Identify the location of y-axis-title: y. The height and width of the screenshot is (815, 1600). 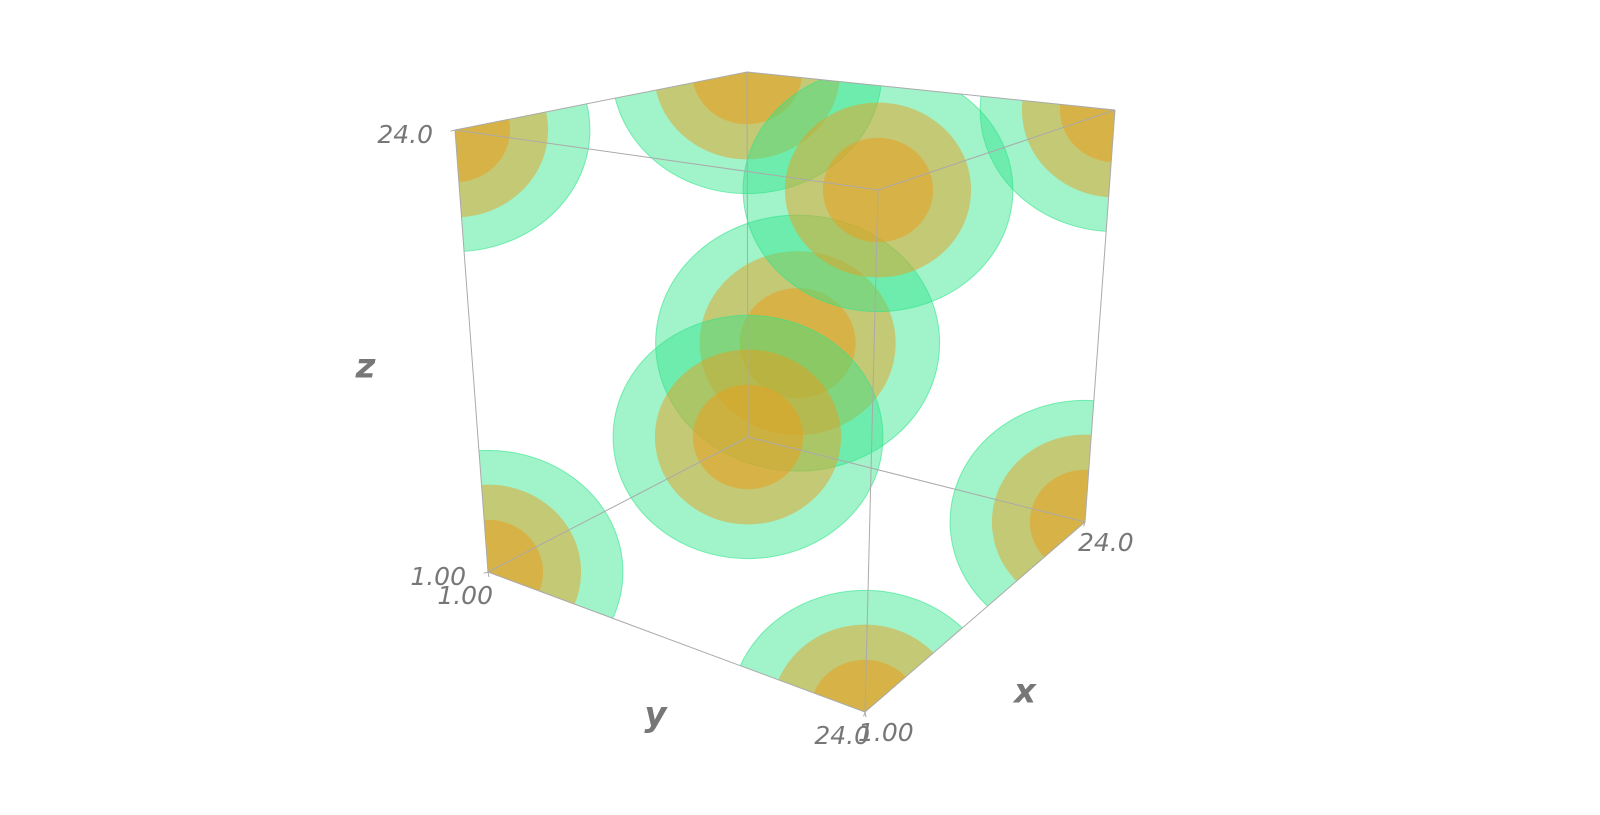
(656, 715).